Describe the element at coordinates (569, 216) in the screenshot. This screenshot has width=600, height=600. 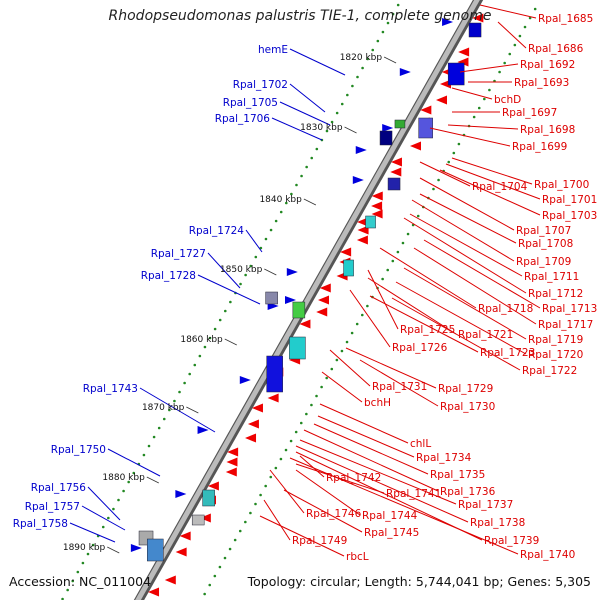
I see `gene-label: Rpal_1703` at that location.